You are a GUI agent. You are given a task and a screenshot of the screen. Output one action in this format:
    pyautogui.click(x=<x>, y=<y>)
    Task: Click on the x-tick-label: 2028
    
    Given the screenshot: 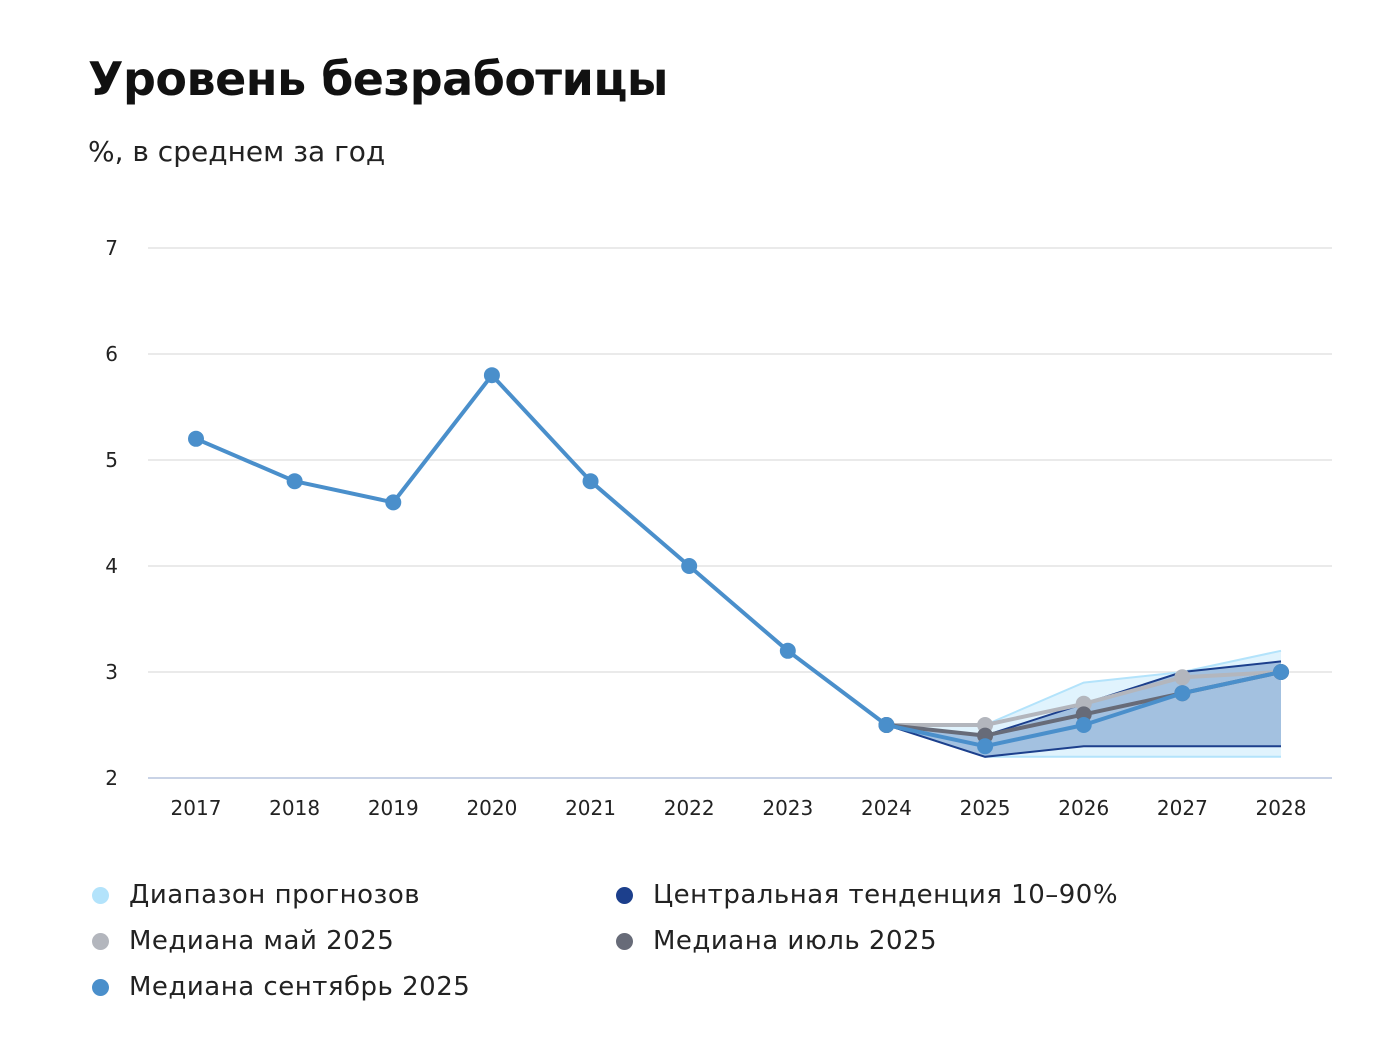 What is the action you would take?
    pyautogui.click(x=1281, y=808)
    